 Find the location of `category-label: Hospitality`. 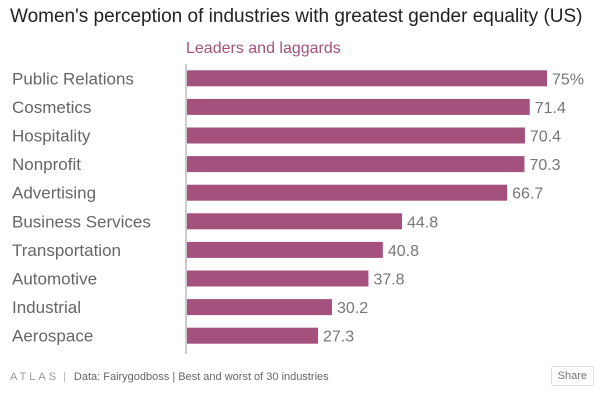

category-label: Hospitality is located at coordinates (51, 136).